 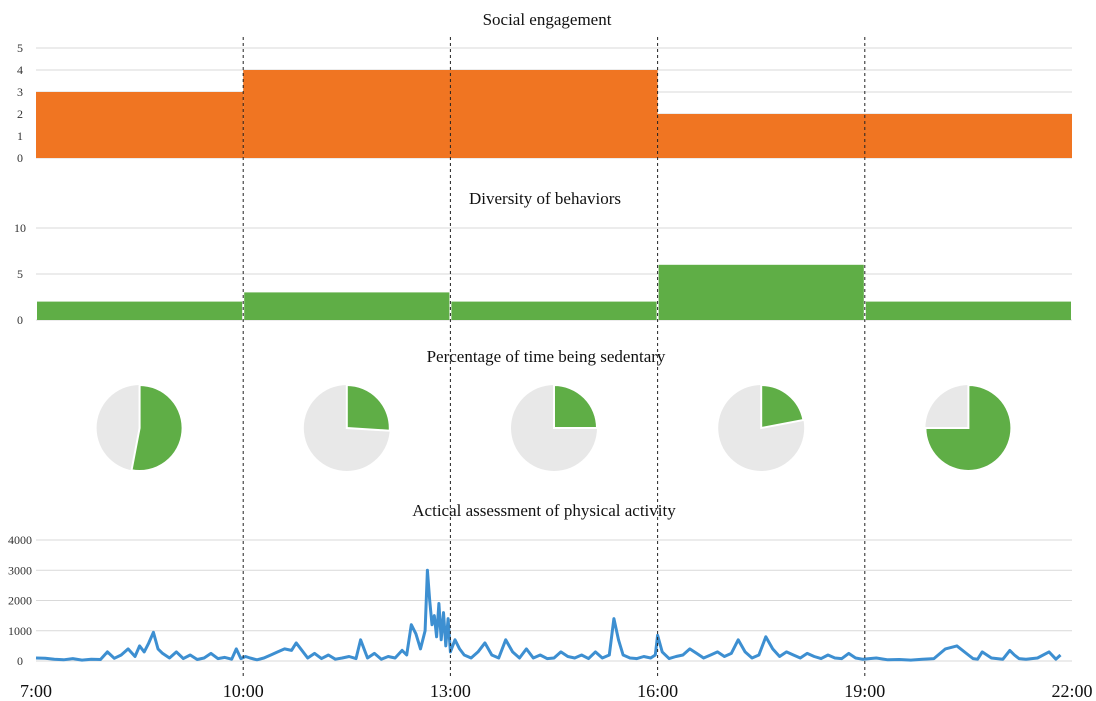 I want to click on social-ytick-label: 3, so click(x=20, y=92).